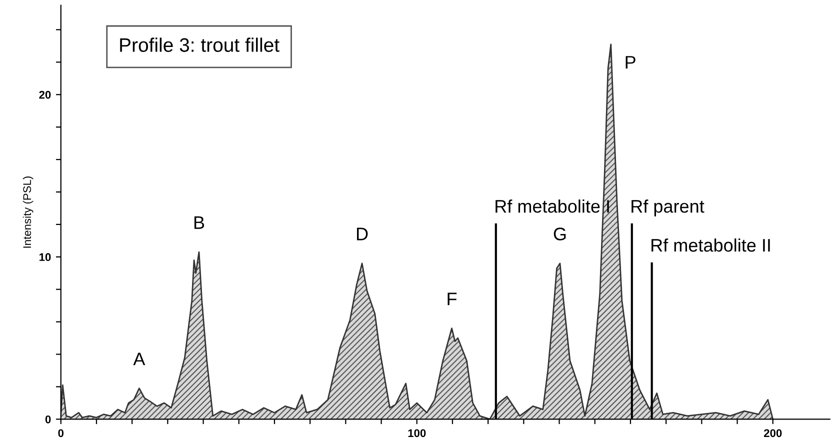 The width and height of the screenshot is (834, 445). Describe the element at coordinates (417, 433) in the screenshot. I see `x-tick-label: 100` at that location.